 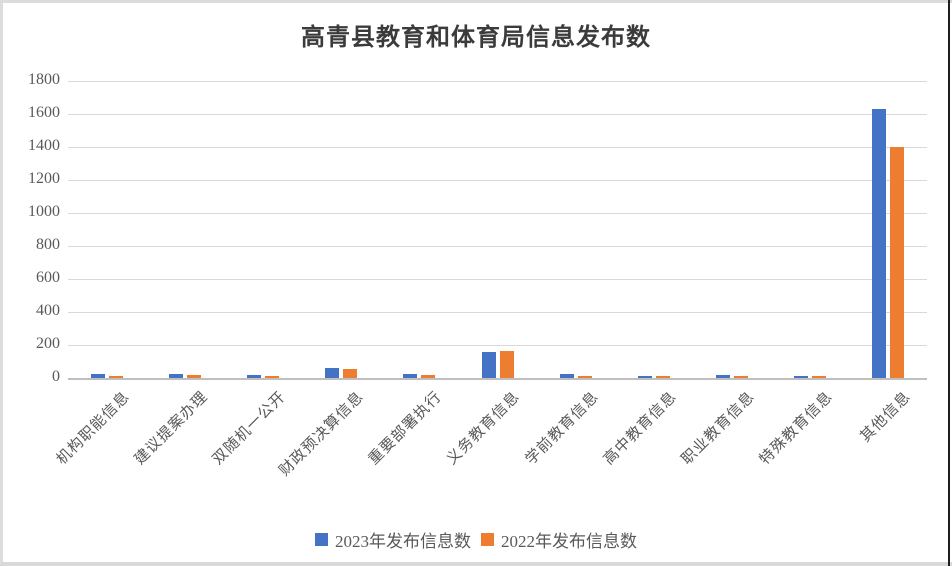 I want to click on legend-item: 2022年发布信息数, so click(x=559, y=539).